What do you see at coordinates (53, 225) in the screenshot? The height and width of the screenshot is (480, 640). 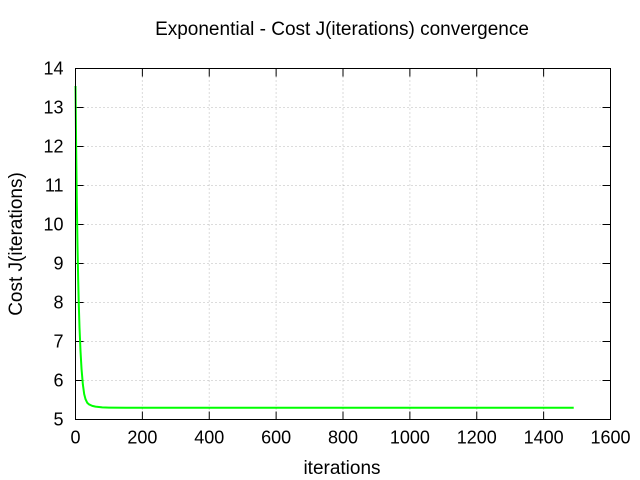 I see `y-tick-label: 10` at bounding box center [53, 225].